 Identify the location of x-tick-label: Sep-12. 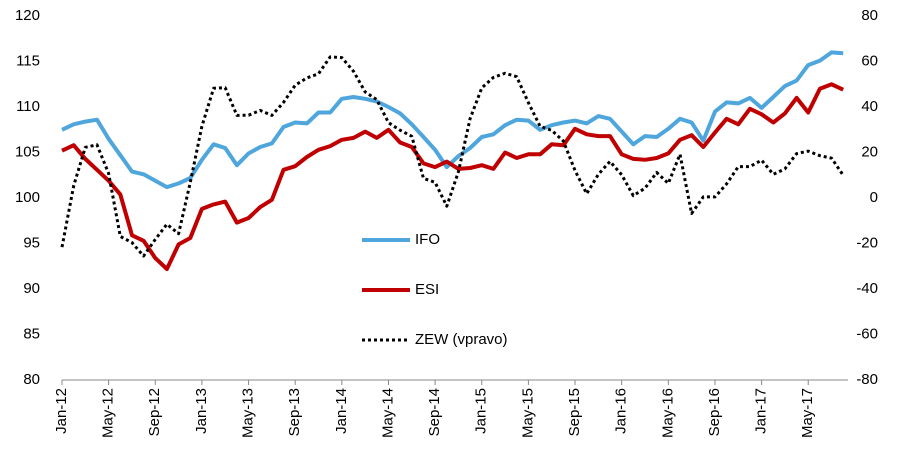
(154, 412).